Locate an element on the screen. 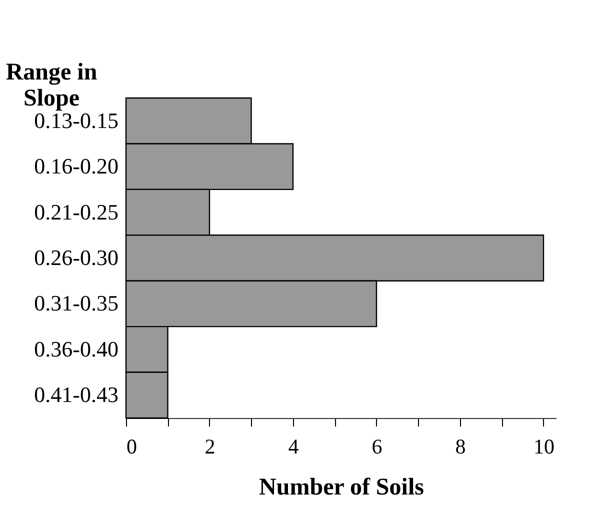 The image size is (600, 512). x-tick-label: 10 is located at coordinates (543, 446).